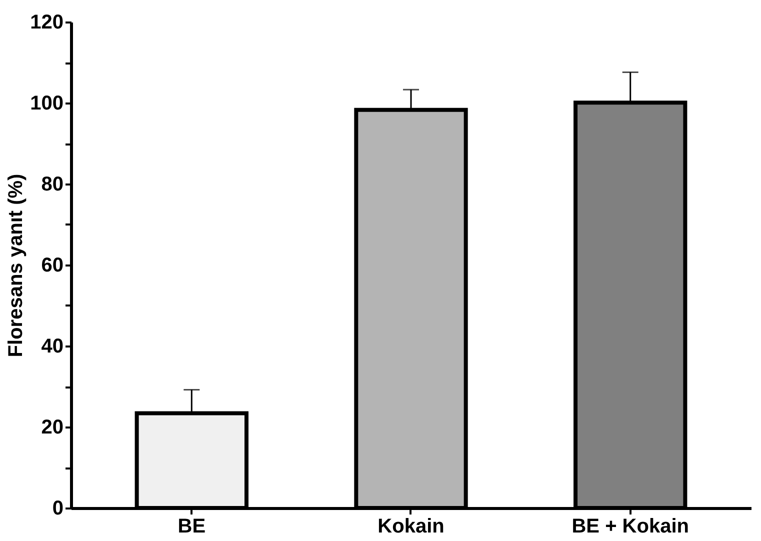 The width and height of the screenshot is (761, 541). I want to click on x-tick-label: BE, so click(192, 527).